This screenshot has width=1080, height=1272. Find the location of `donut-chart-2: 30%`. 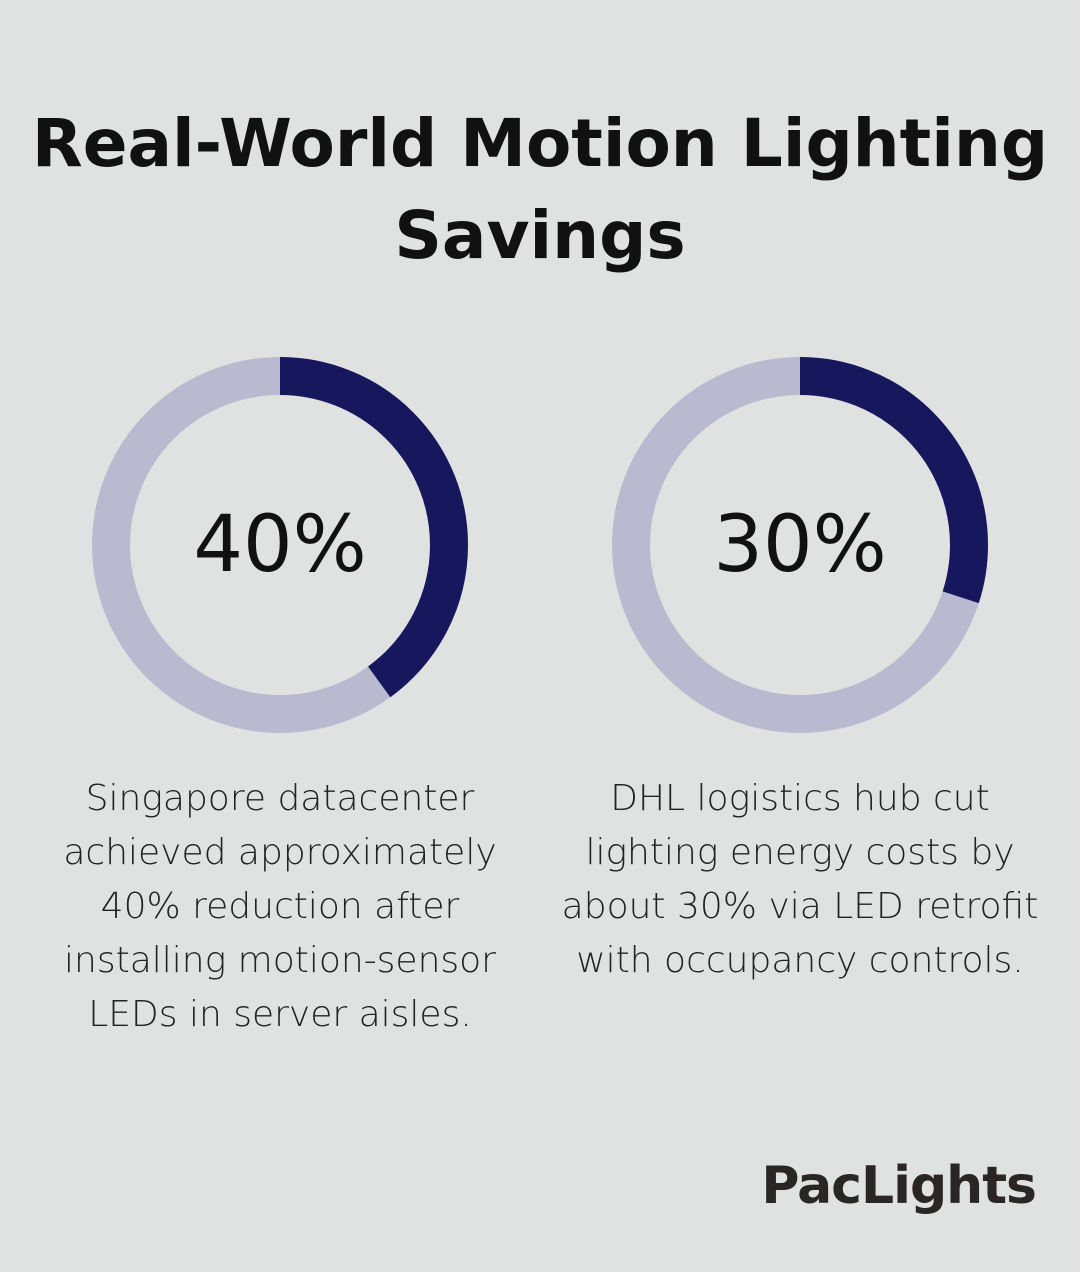

donut-chart-2: 30% is located at coordinates (800, 545).